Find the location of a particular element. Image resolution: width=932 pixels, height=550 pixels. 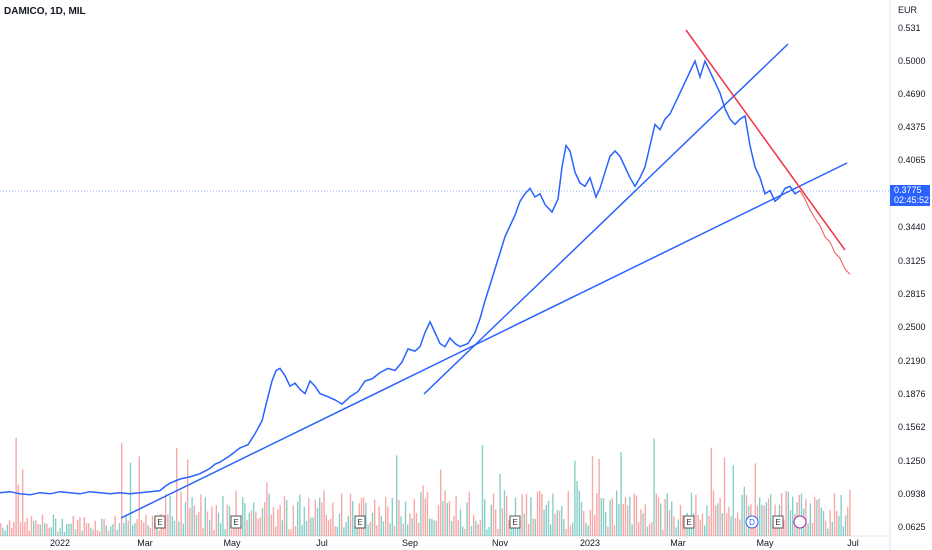

y-tick-label: 0.2500 is located at coordinates (912, 327).